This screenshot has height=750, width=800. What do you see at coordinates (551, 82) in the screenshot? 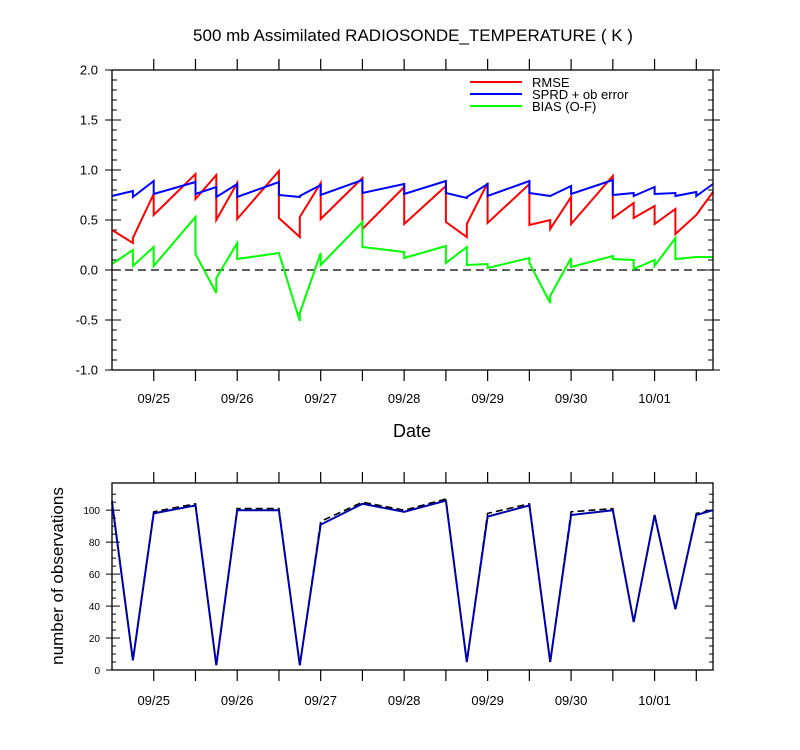
I see `legend-label: RMSE` at bounding box center [551, 82].